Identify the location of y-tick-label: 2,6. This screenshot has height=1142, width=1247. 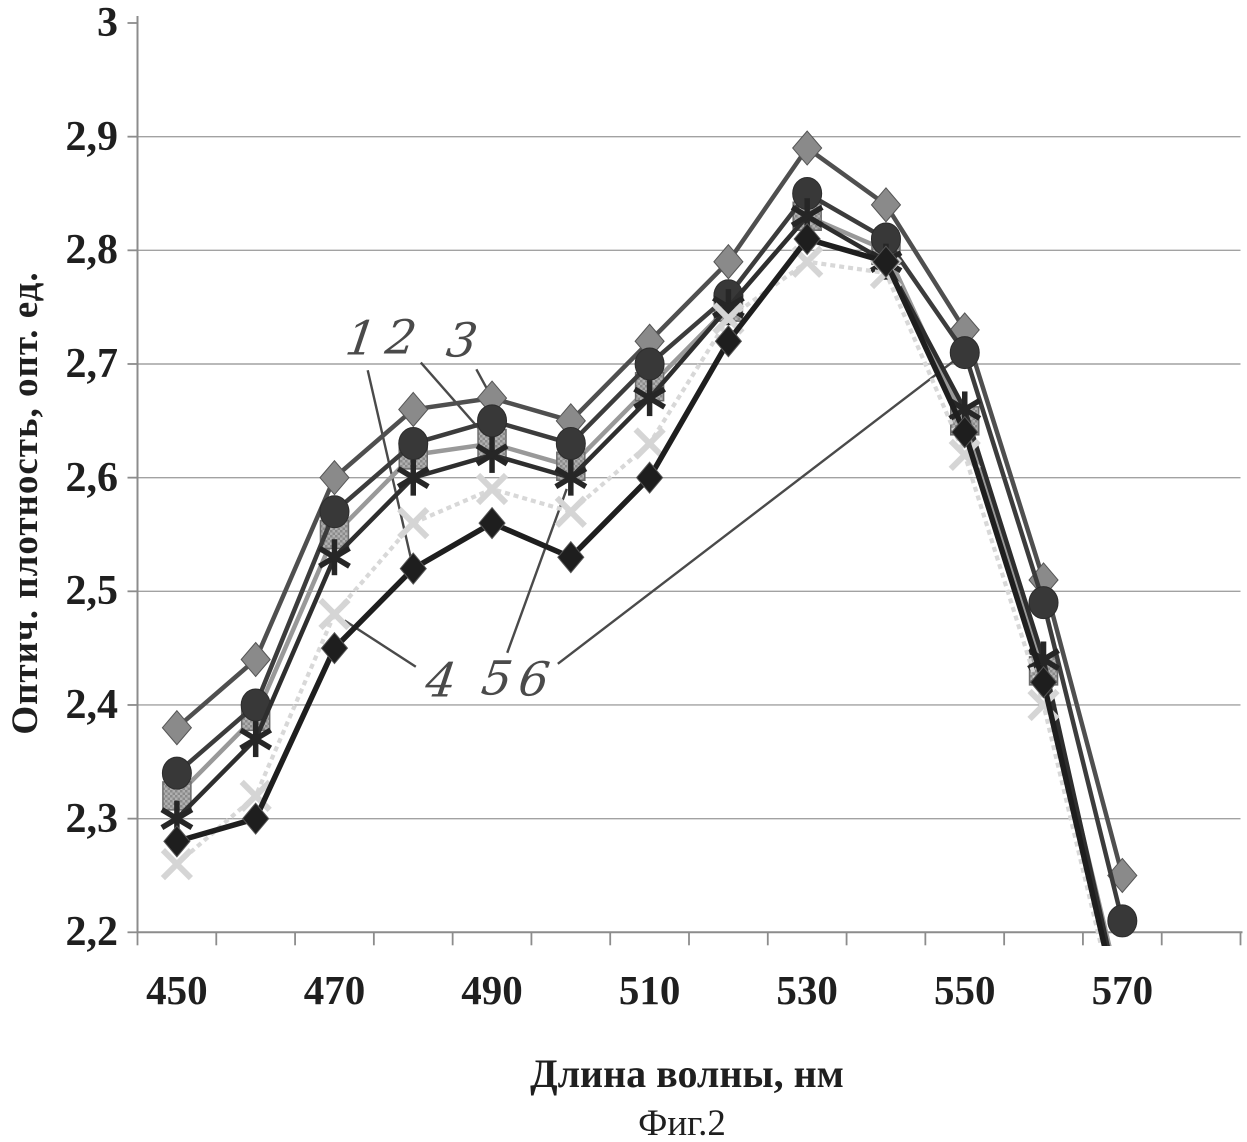
(92, 477).